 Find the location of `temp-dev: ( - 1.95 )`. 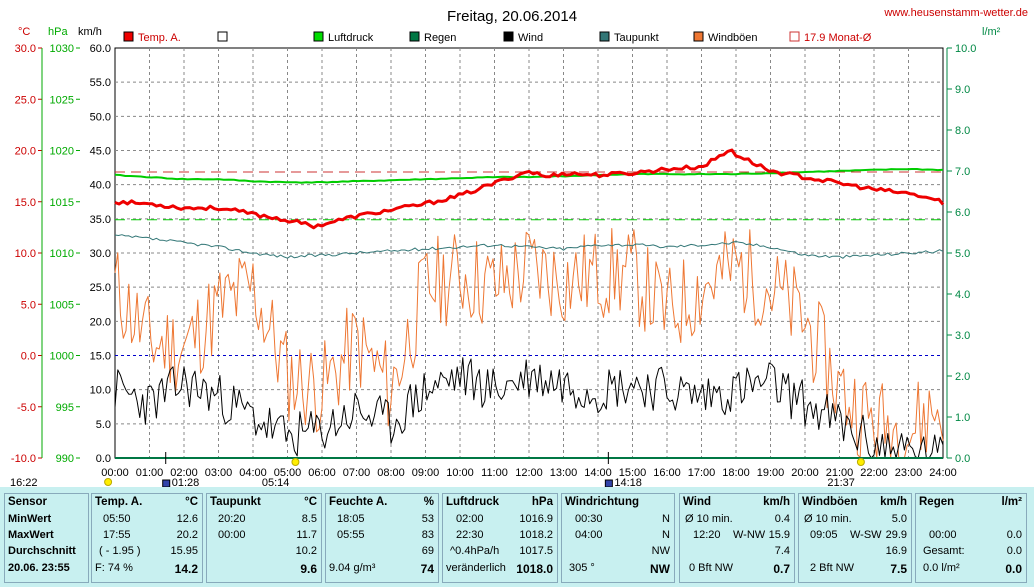

temp-dev: ( - 1.95 ) is located at coordinates (120, 551).